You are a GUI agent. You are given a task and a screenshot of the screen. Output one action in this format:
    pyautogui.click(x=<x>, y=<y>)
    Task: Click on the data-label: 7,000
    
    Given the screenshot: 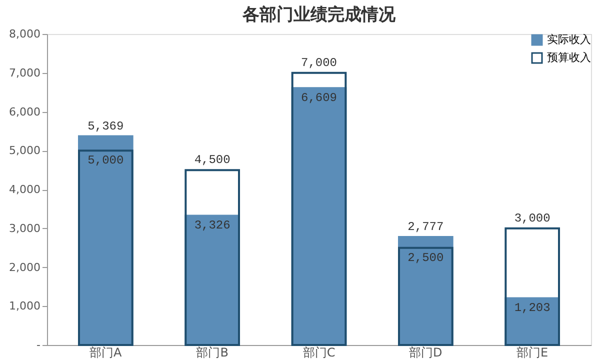 What is the action you would take?
    pyautogui.click(x=319, y=63)
    